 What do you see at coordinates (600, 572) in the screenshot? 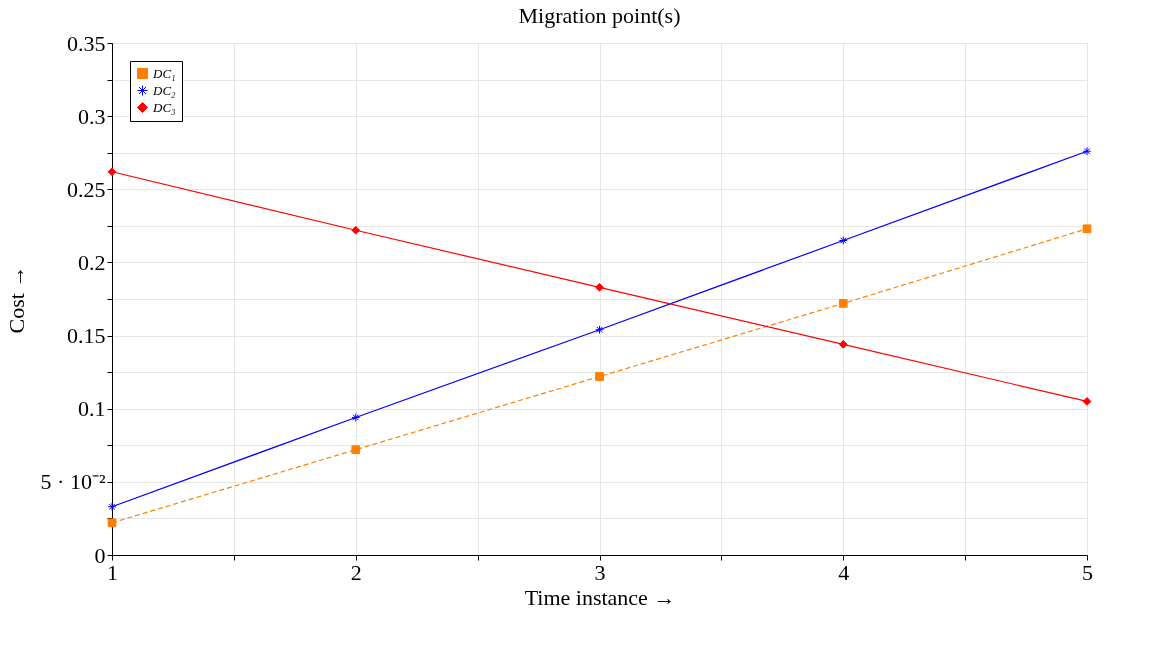
I see `x-tick-label: 3` at bounding box center [600, 572].